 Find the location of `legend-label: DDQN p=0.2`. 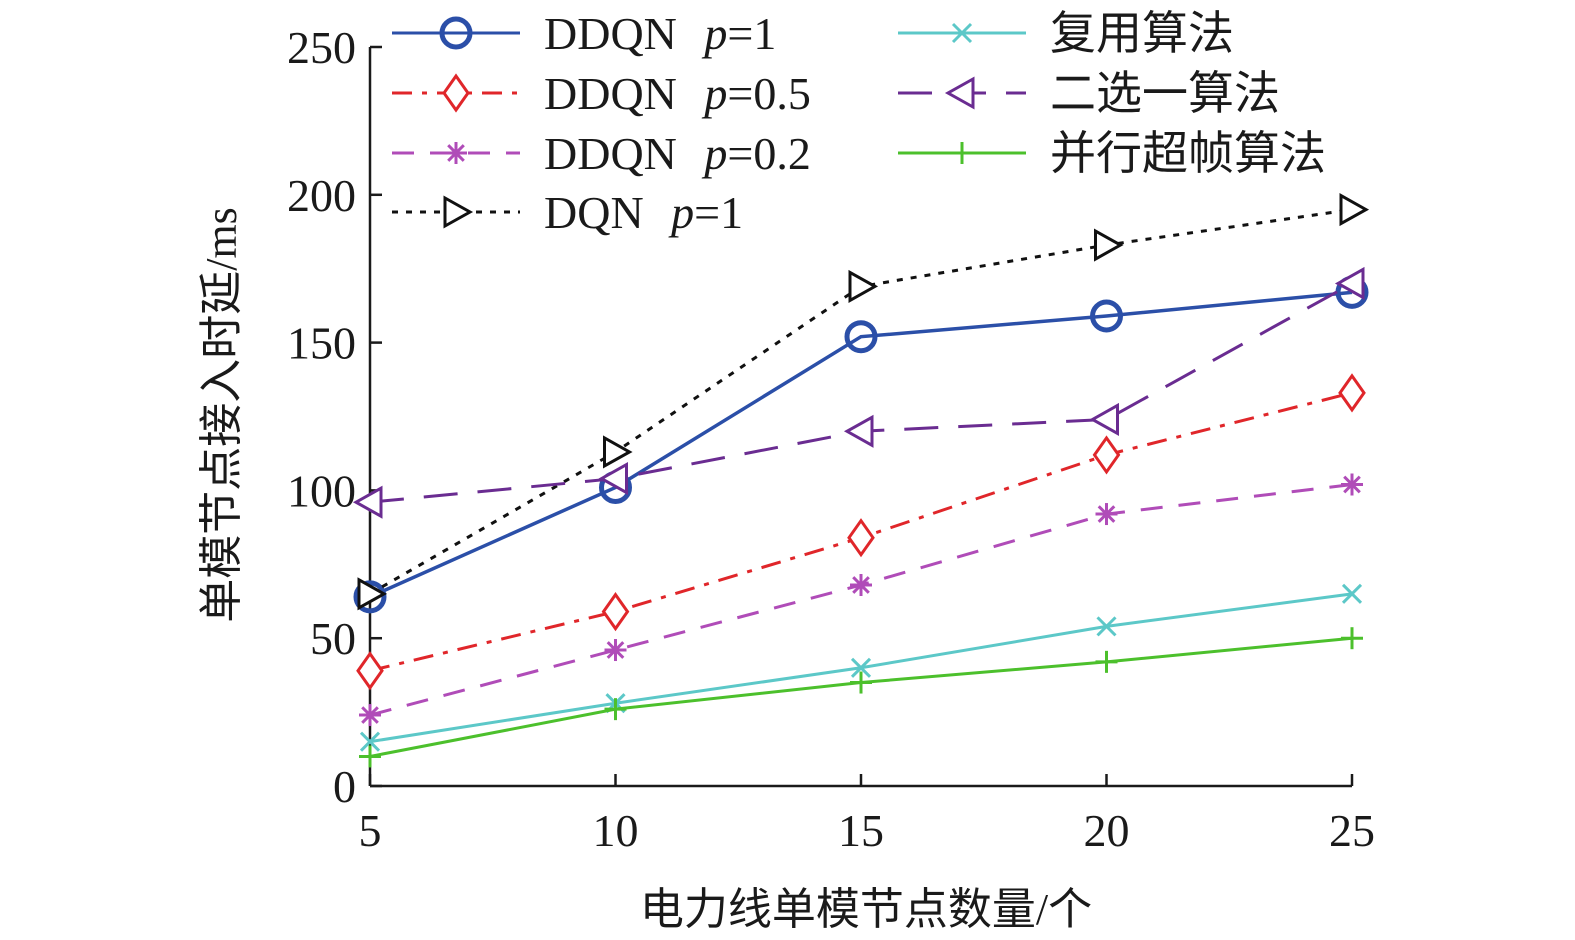

legend-label: DDQN p=0.2 is located at coordinates (677, 153).